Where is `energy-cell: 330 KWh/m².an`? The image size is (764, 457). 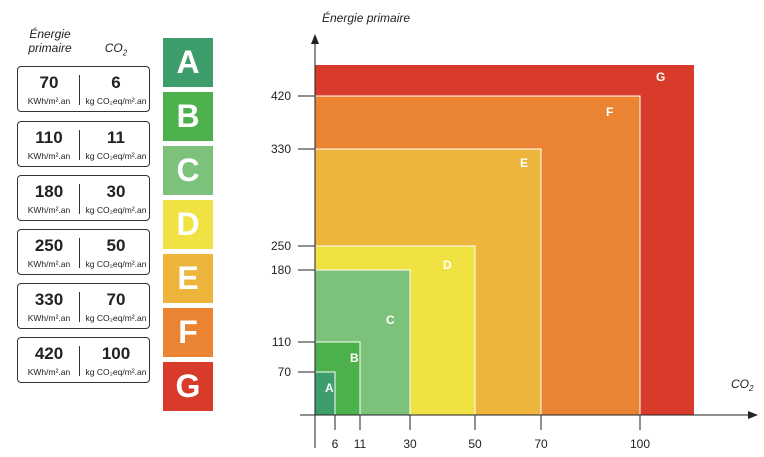 energy-cell: 330 KWh/m².an is located at coordinates (49, 306).